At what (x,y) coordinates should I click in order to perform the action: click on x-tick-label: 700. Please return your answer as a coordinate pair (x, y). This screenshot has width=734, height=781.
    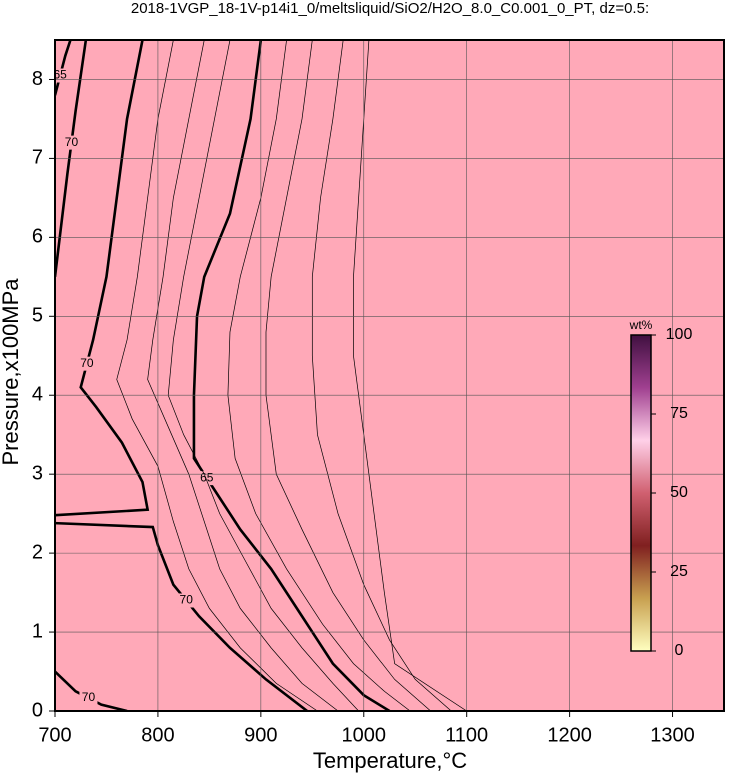
    Looking at the image, I should click on (54, 735).